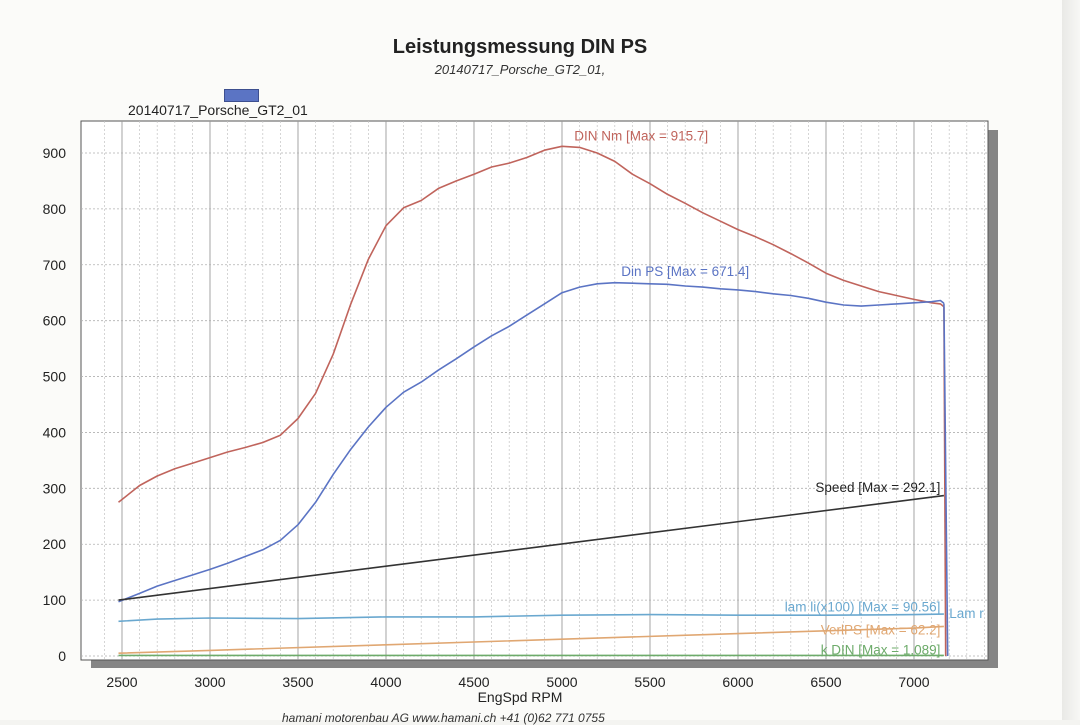  What do you see at coordinates (241, 95) in the screenshot?
I see `legend-swatch` at bounding box center [241, 95].